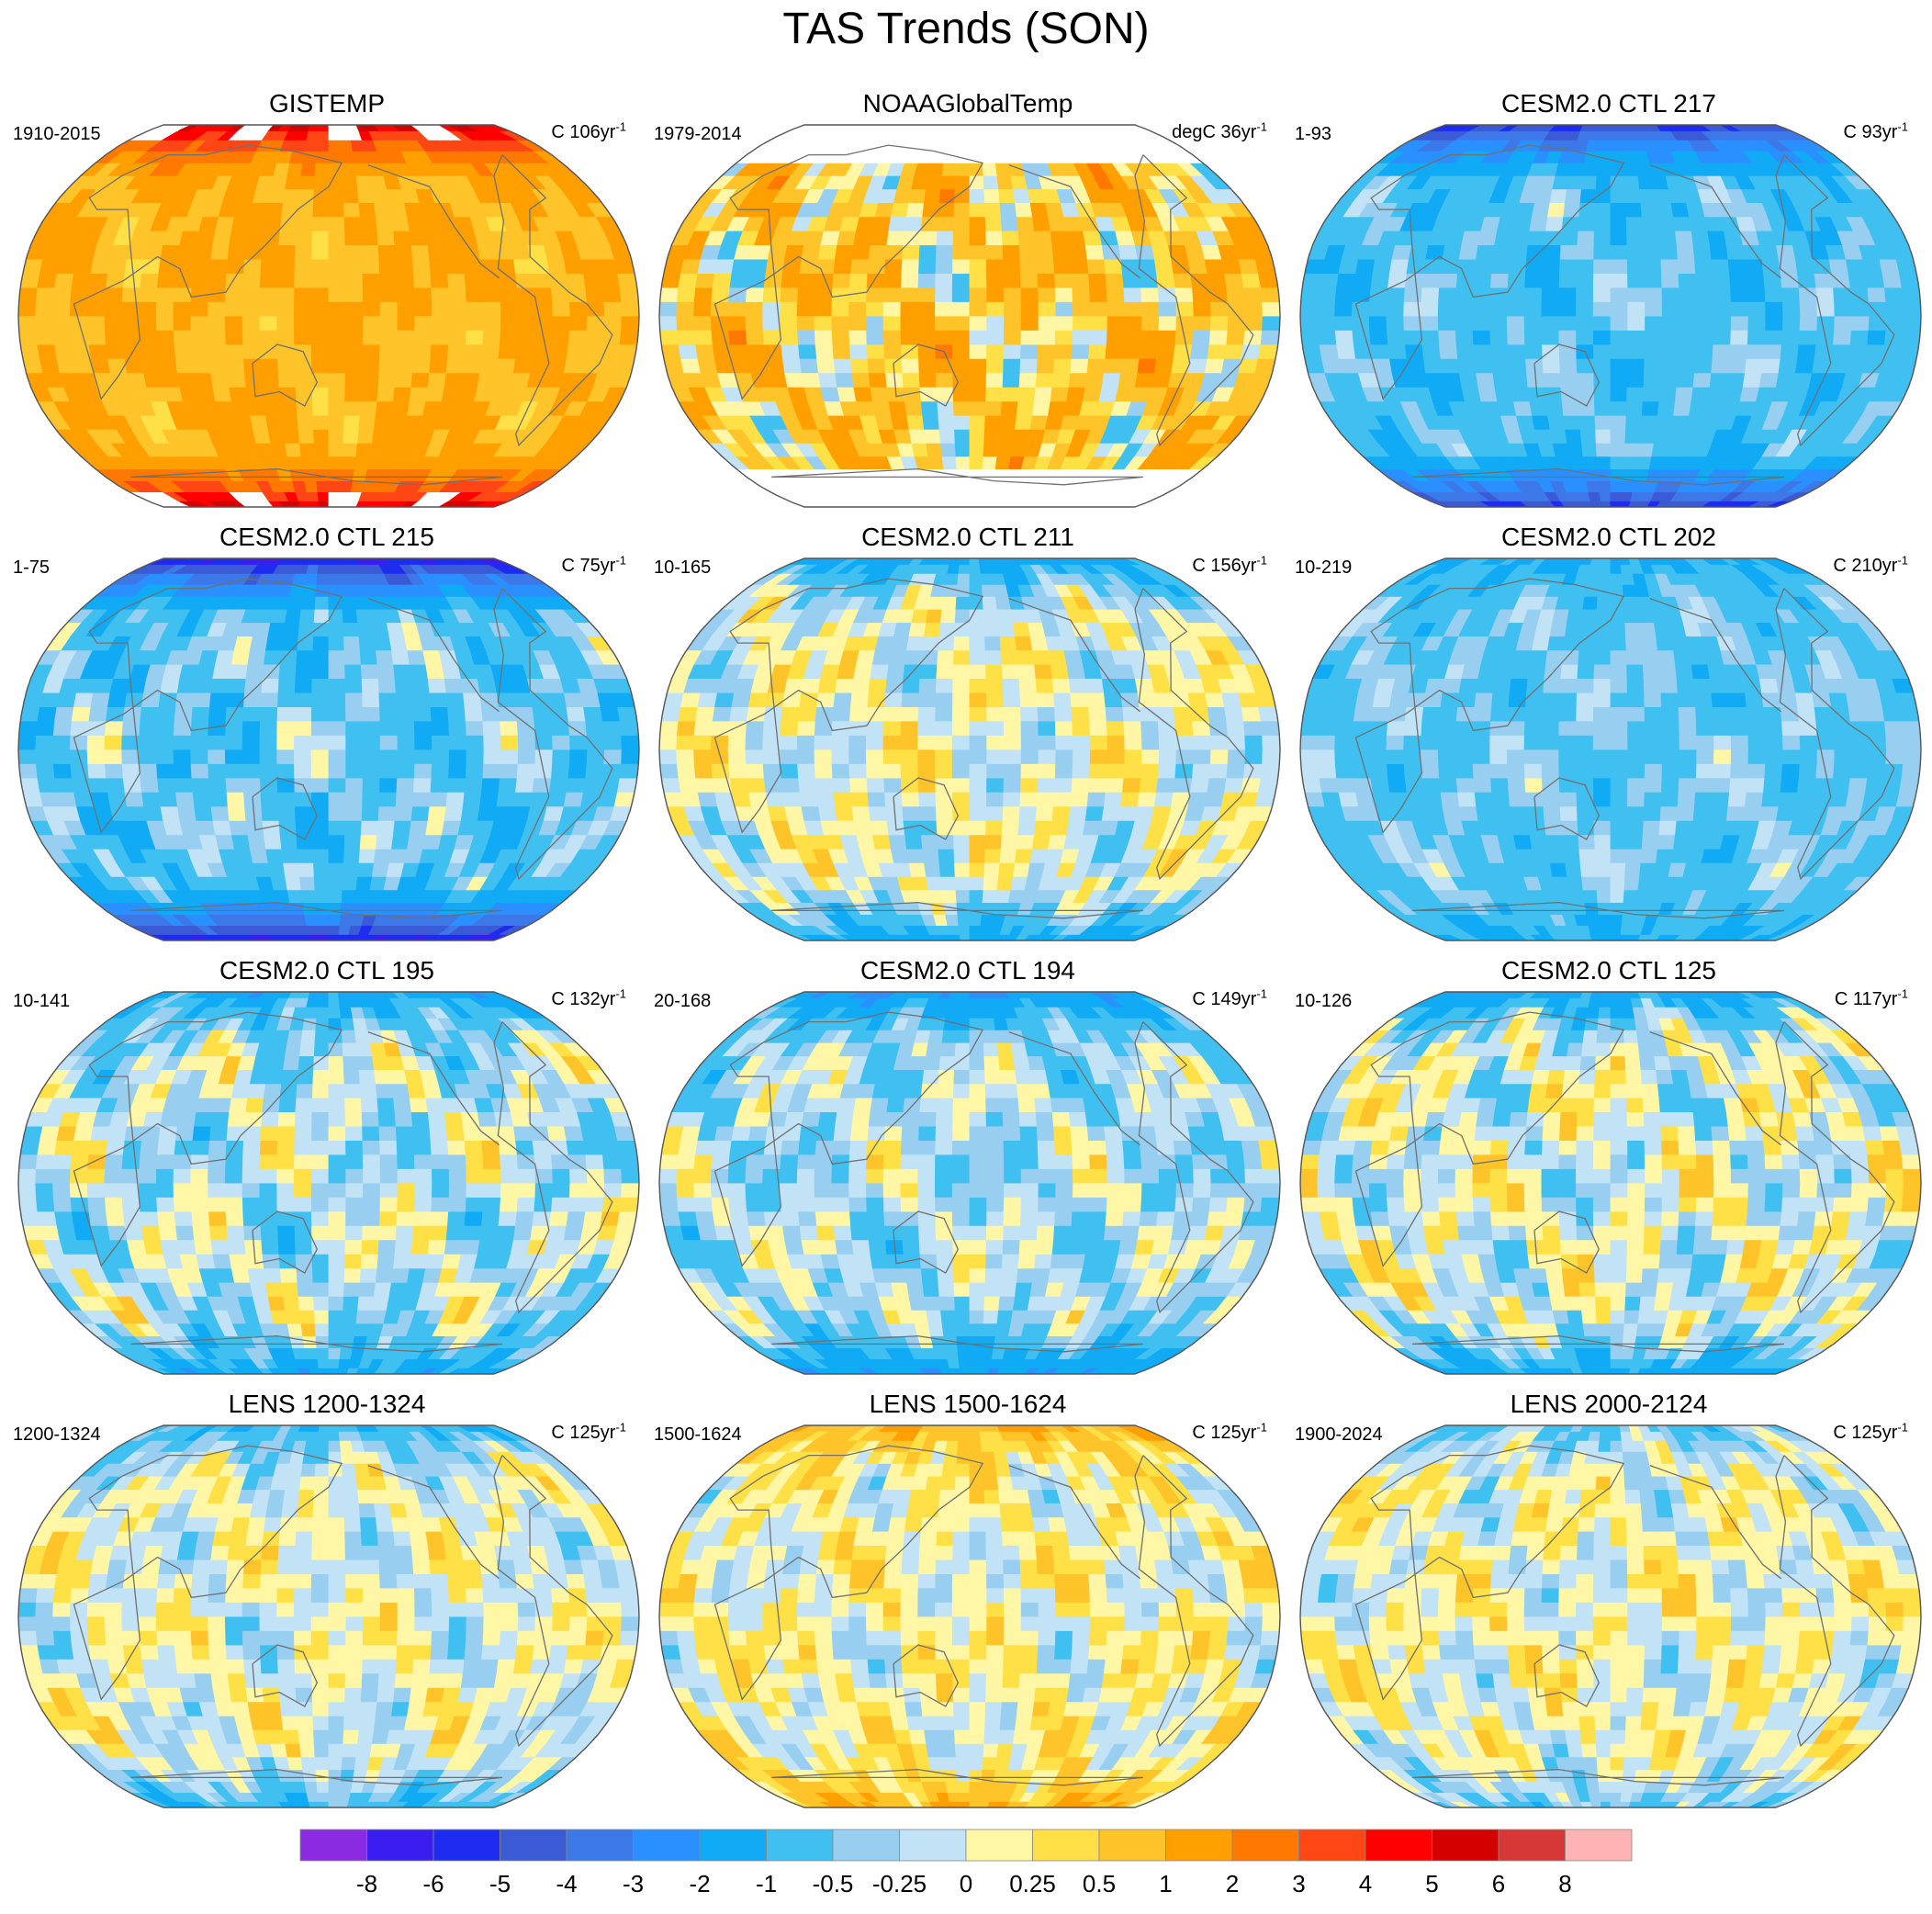  What do you see at coordinates (967, 737) in the screenshot?
I see `map-panel: CESM2.0 CTL 211 10-165 C 156yr-1` at bounding box center [967, 737].